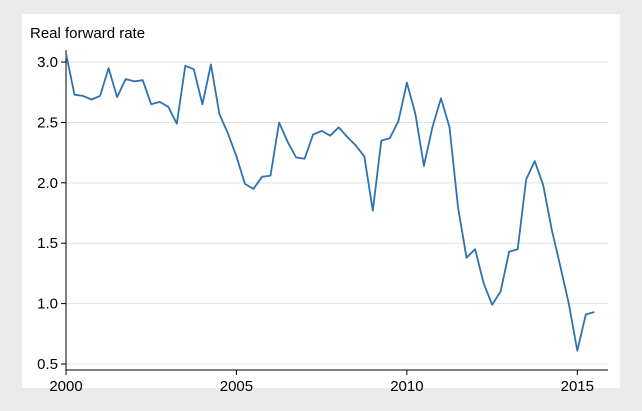 Image resolution: width=642 pixels, height=411 pixels. Describe the element at coordinates (47, 243) in the screenshot. I see `y-tick-label: 1.5` at that location.